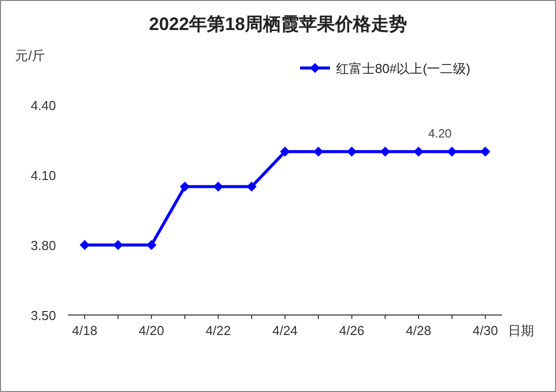 This screenshot has width=556, height=392. What do you see at coordinates (403, 68) in the screenshot?
I see `legend-label: 红富士80#以上(一二级)` at bounding box center [403, 68].